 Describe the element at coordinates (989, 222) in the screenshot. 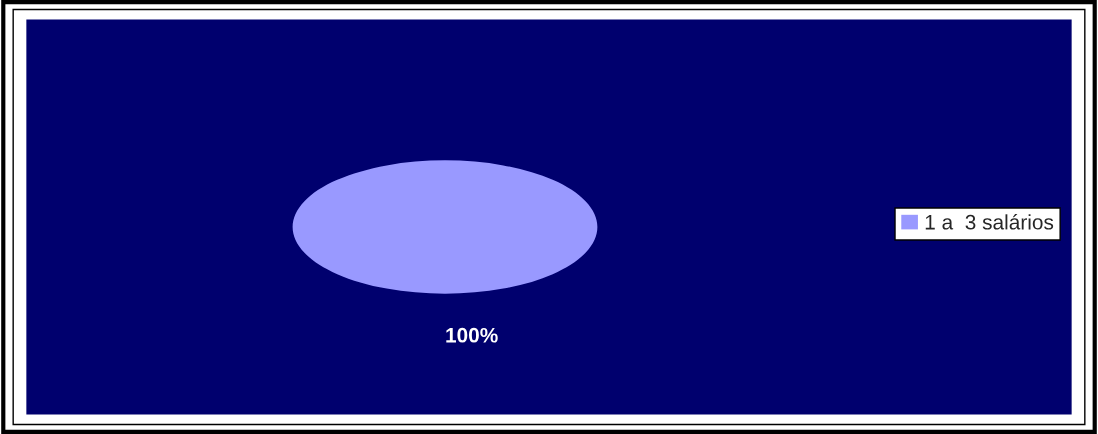

I see `legend-label: 1 a 3 salários` at that location.